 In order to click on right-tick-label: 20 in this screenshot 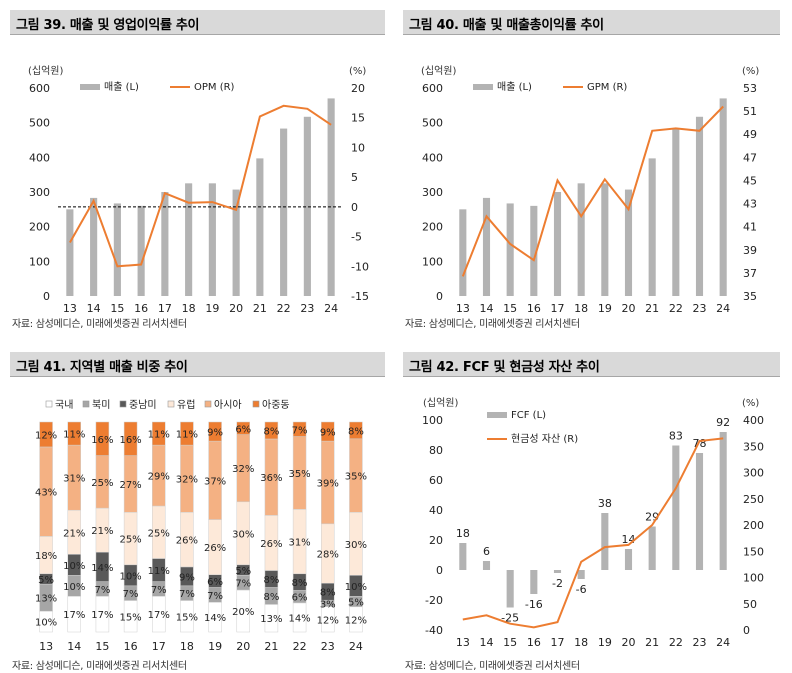, I will do `click(358, 88)`.